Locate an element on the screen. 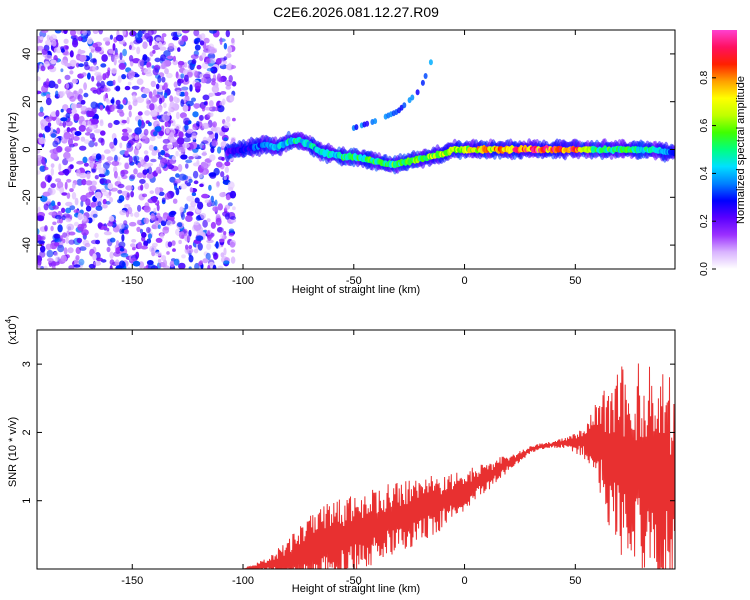 The height and width of the screenshot is (600, 750). snr-scale-prefix: (x10 is located at coordinates (13, 333).